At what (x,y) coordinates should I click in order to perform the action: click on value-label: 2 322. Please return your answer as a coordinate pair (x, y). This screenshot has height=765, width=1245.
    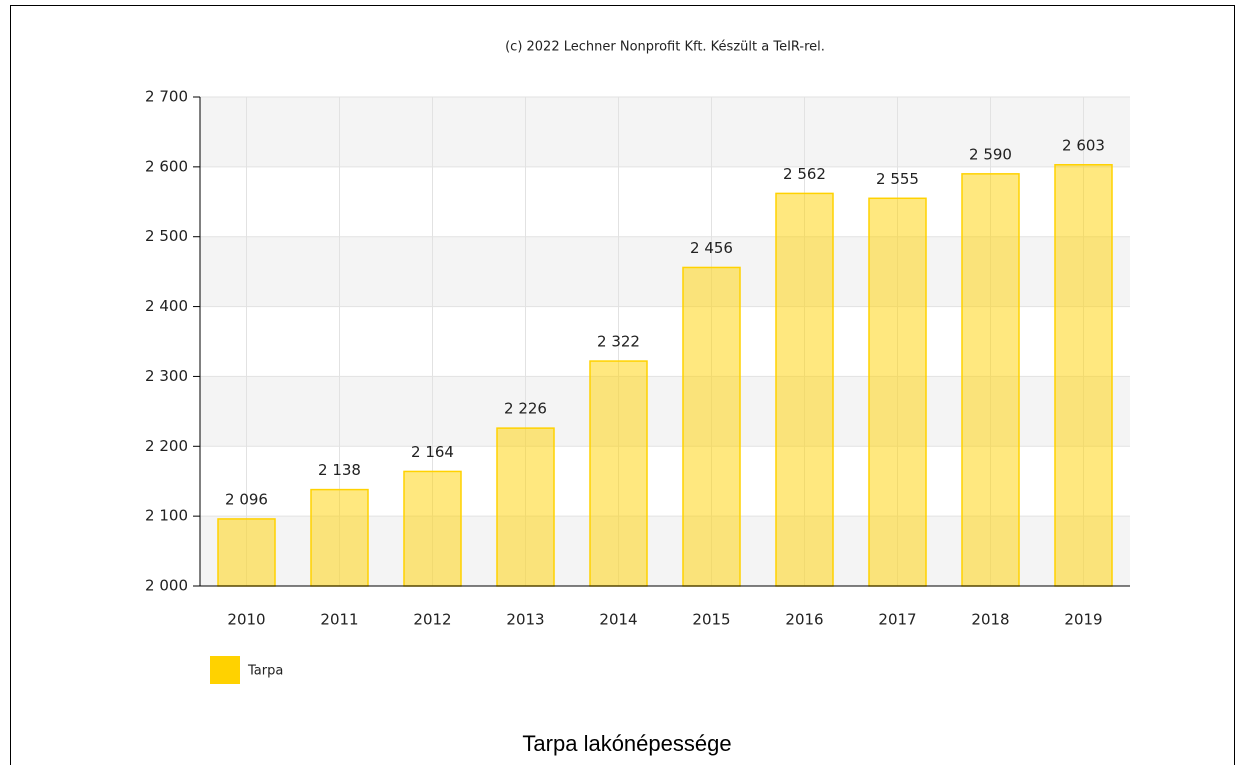
    Looking at the image, I should click on (618, 342).